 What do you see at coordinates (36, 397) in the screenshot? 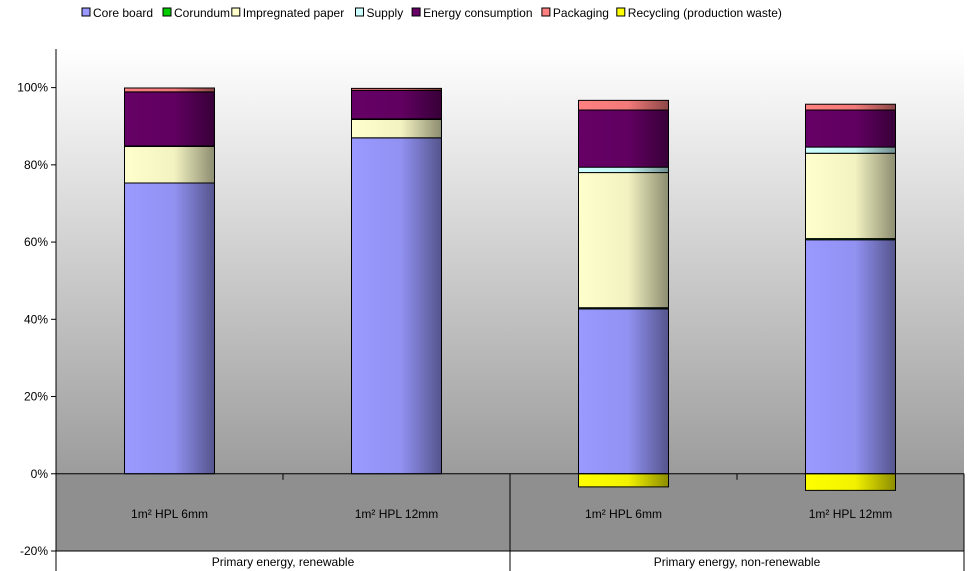
I see `y-tick-label: 20%` at bounding box center [36, 397].